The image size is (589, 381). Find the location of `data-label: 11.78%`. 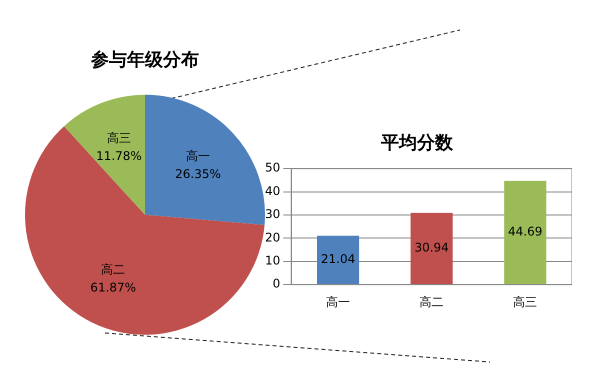

data-label: 11.78% is located at coordinates (119, 155).